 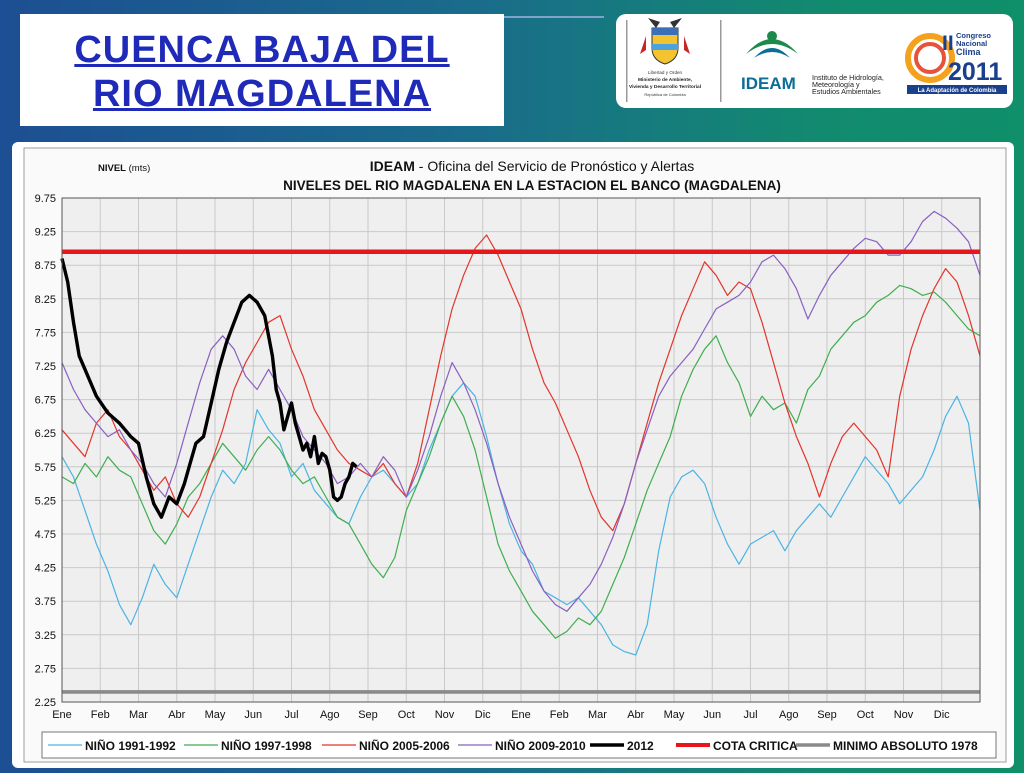 What do you see at coordinates (112, 168) in the screenshot?
I see `y-axis-label-main: NIVEL` at bounding box center [112, 168].